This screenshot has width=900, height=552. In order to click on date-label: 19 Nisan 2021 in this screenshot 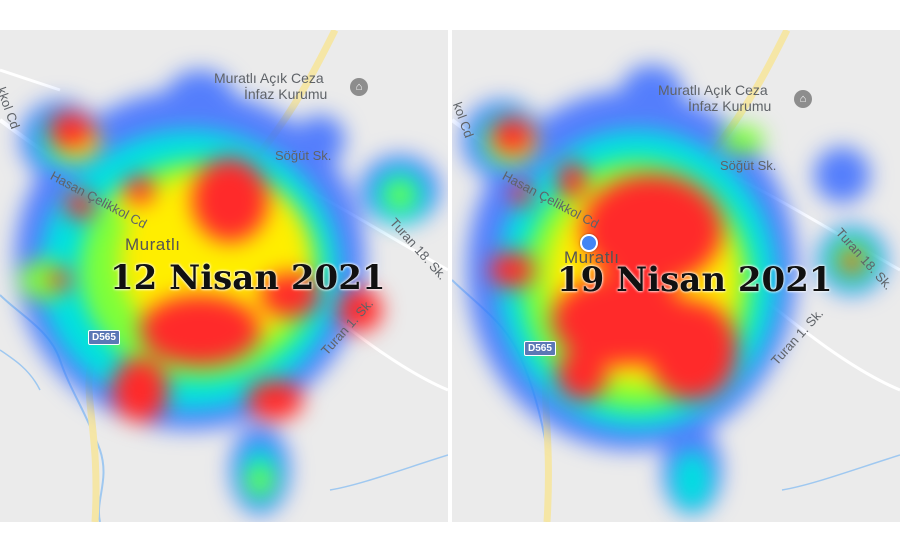, I will do `click(695, 280)`.